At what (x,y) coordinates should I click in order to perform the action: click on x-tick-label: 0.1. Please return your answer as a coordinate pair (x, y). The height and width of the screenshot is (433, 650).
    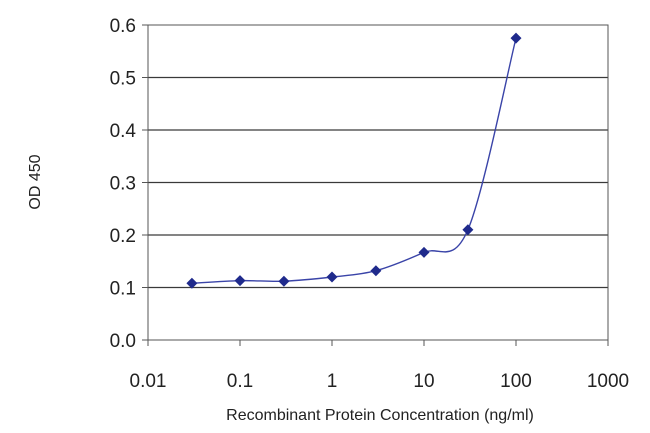
    Looking at the image, I should click on (240, 381).